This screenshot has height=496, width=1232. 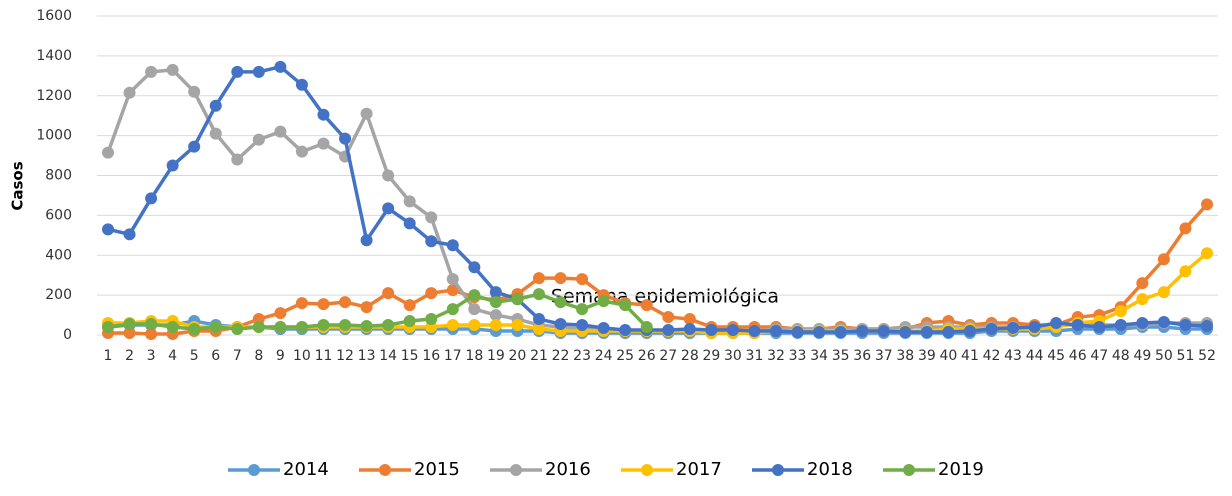 What do you see at coordinates (54, 136) in the screenshot?
I see `y-tick-label: 1000` at bounding box center [54, 136].